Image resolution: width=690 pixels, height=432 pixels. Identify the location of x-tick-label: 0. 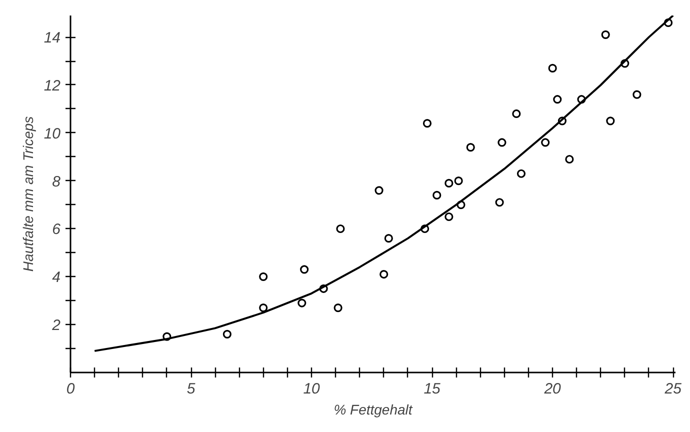
(71, 389).